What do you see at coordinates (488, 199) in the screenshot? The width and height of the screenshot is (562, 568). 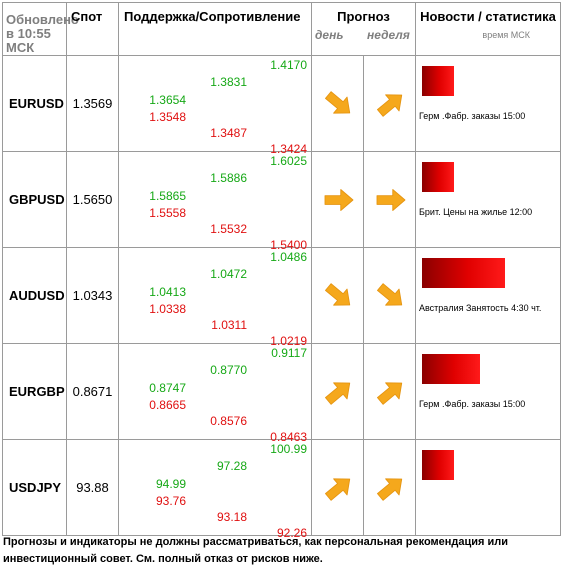 I see `news-cell: Брит. Цены на жилье 12:00` at bounding box center [488, 199].